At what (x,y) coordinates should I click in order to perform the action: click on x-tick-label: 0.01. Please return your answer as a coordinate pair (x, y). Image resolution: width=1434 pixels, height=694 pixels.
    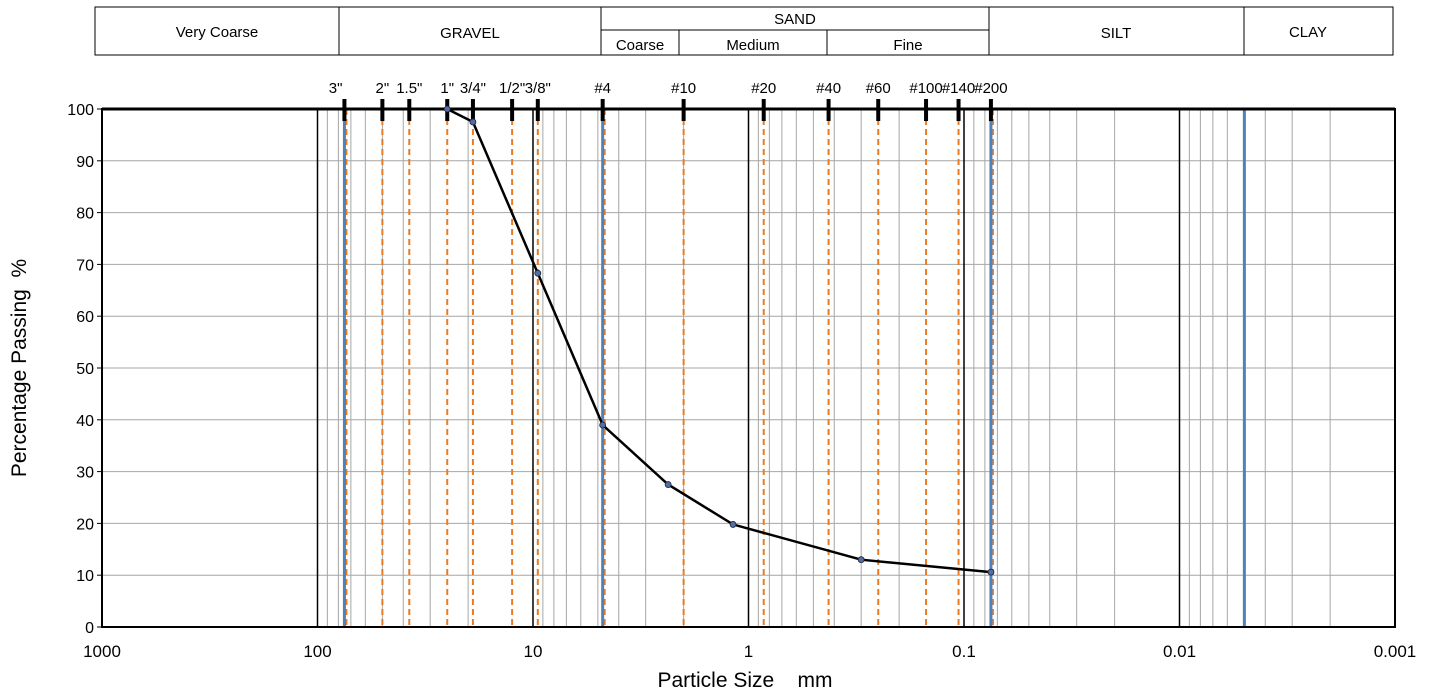
    Looking at the image, I should click on (1179, 651).